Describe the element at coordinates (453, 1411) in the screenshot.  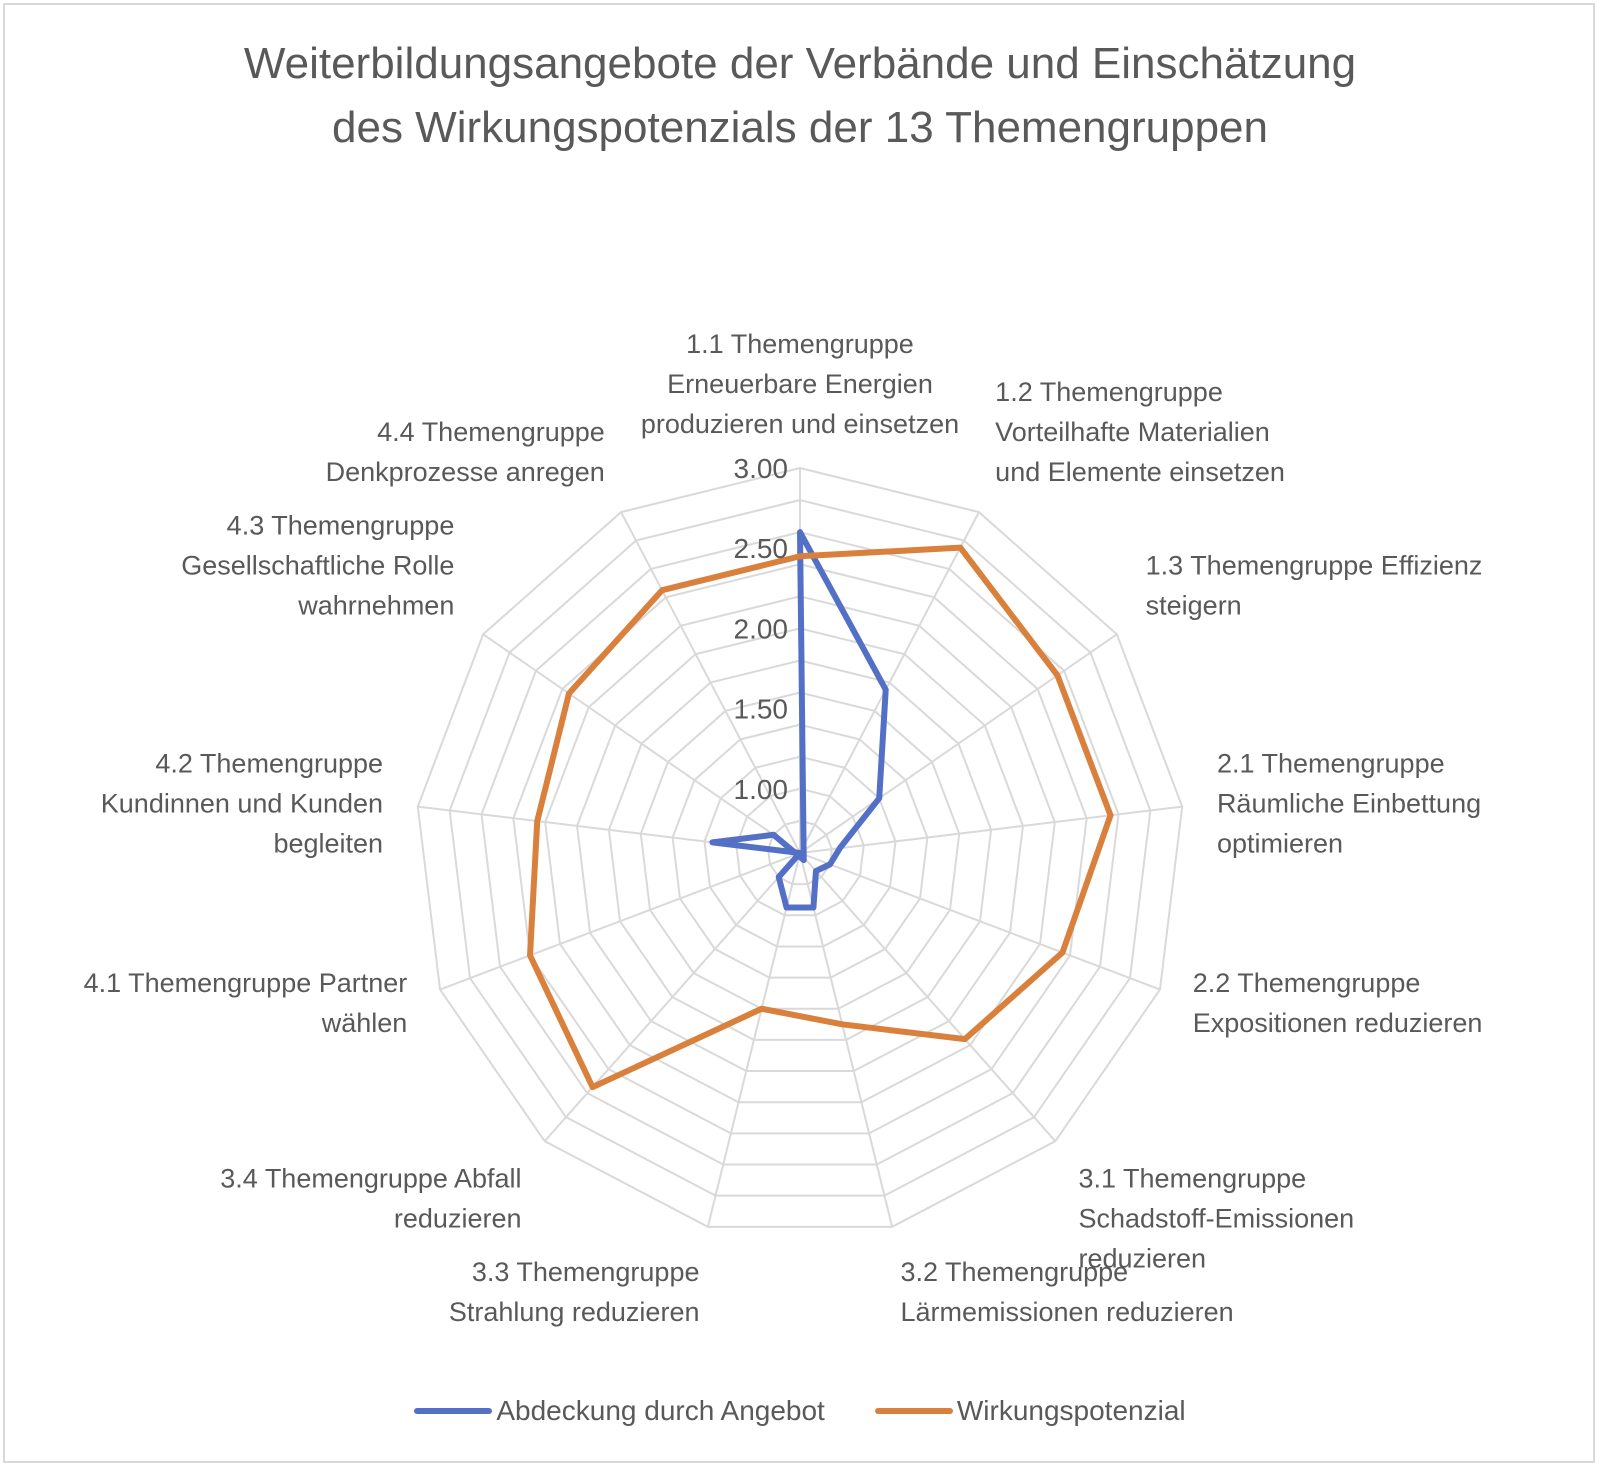
I see `legend-swatch-coverage` at that location.